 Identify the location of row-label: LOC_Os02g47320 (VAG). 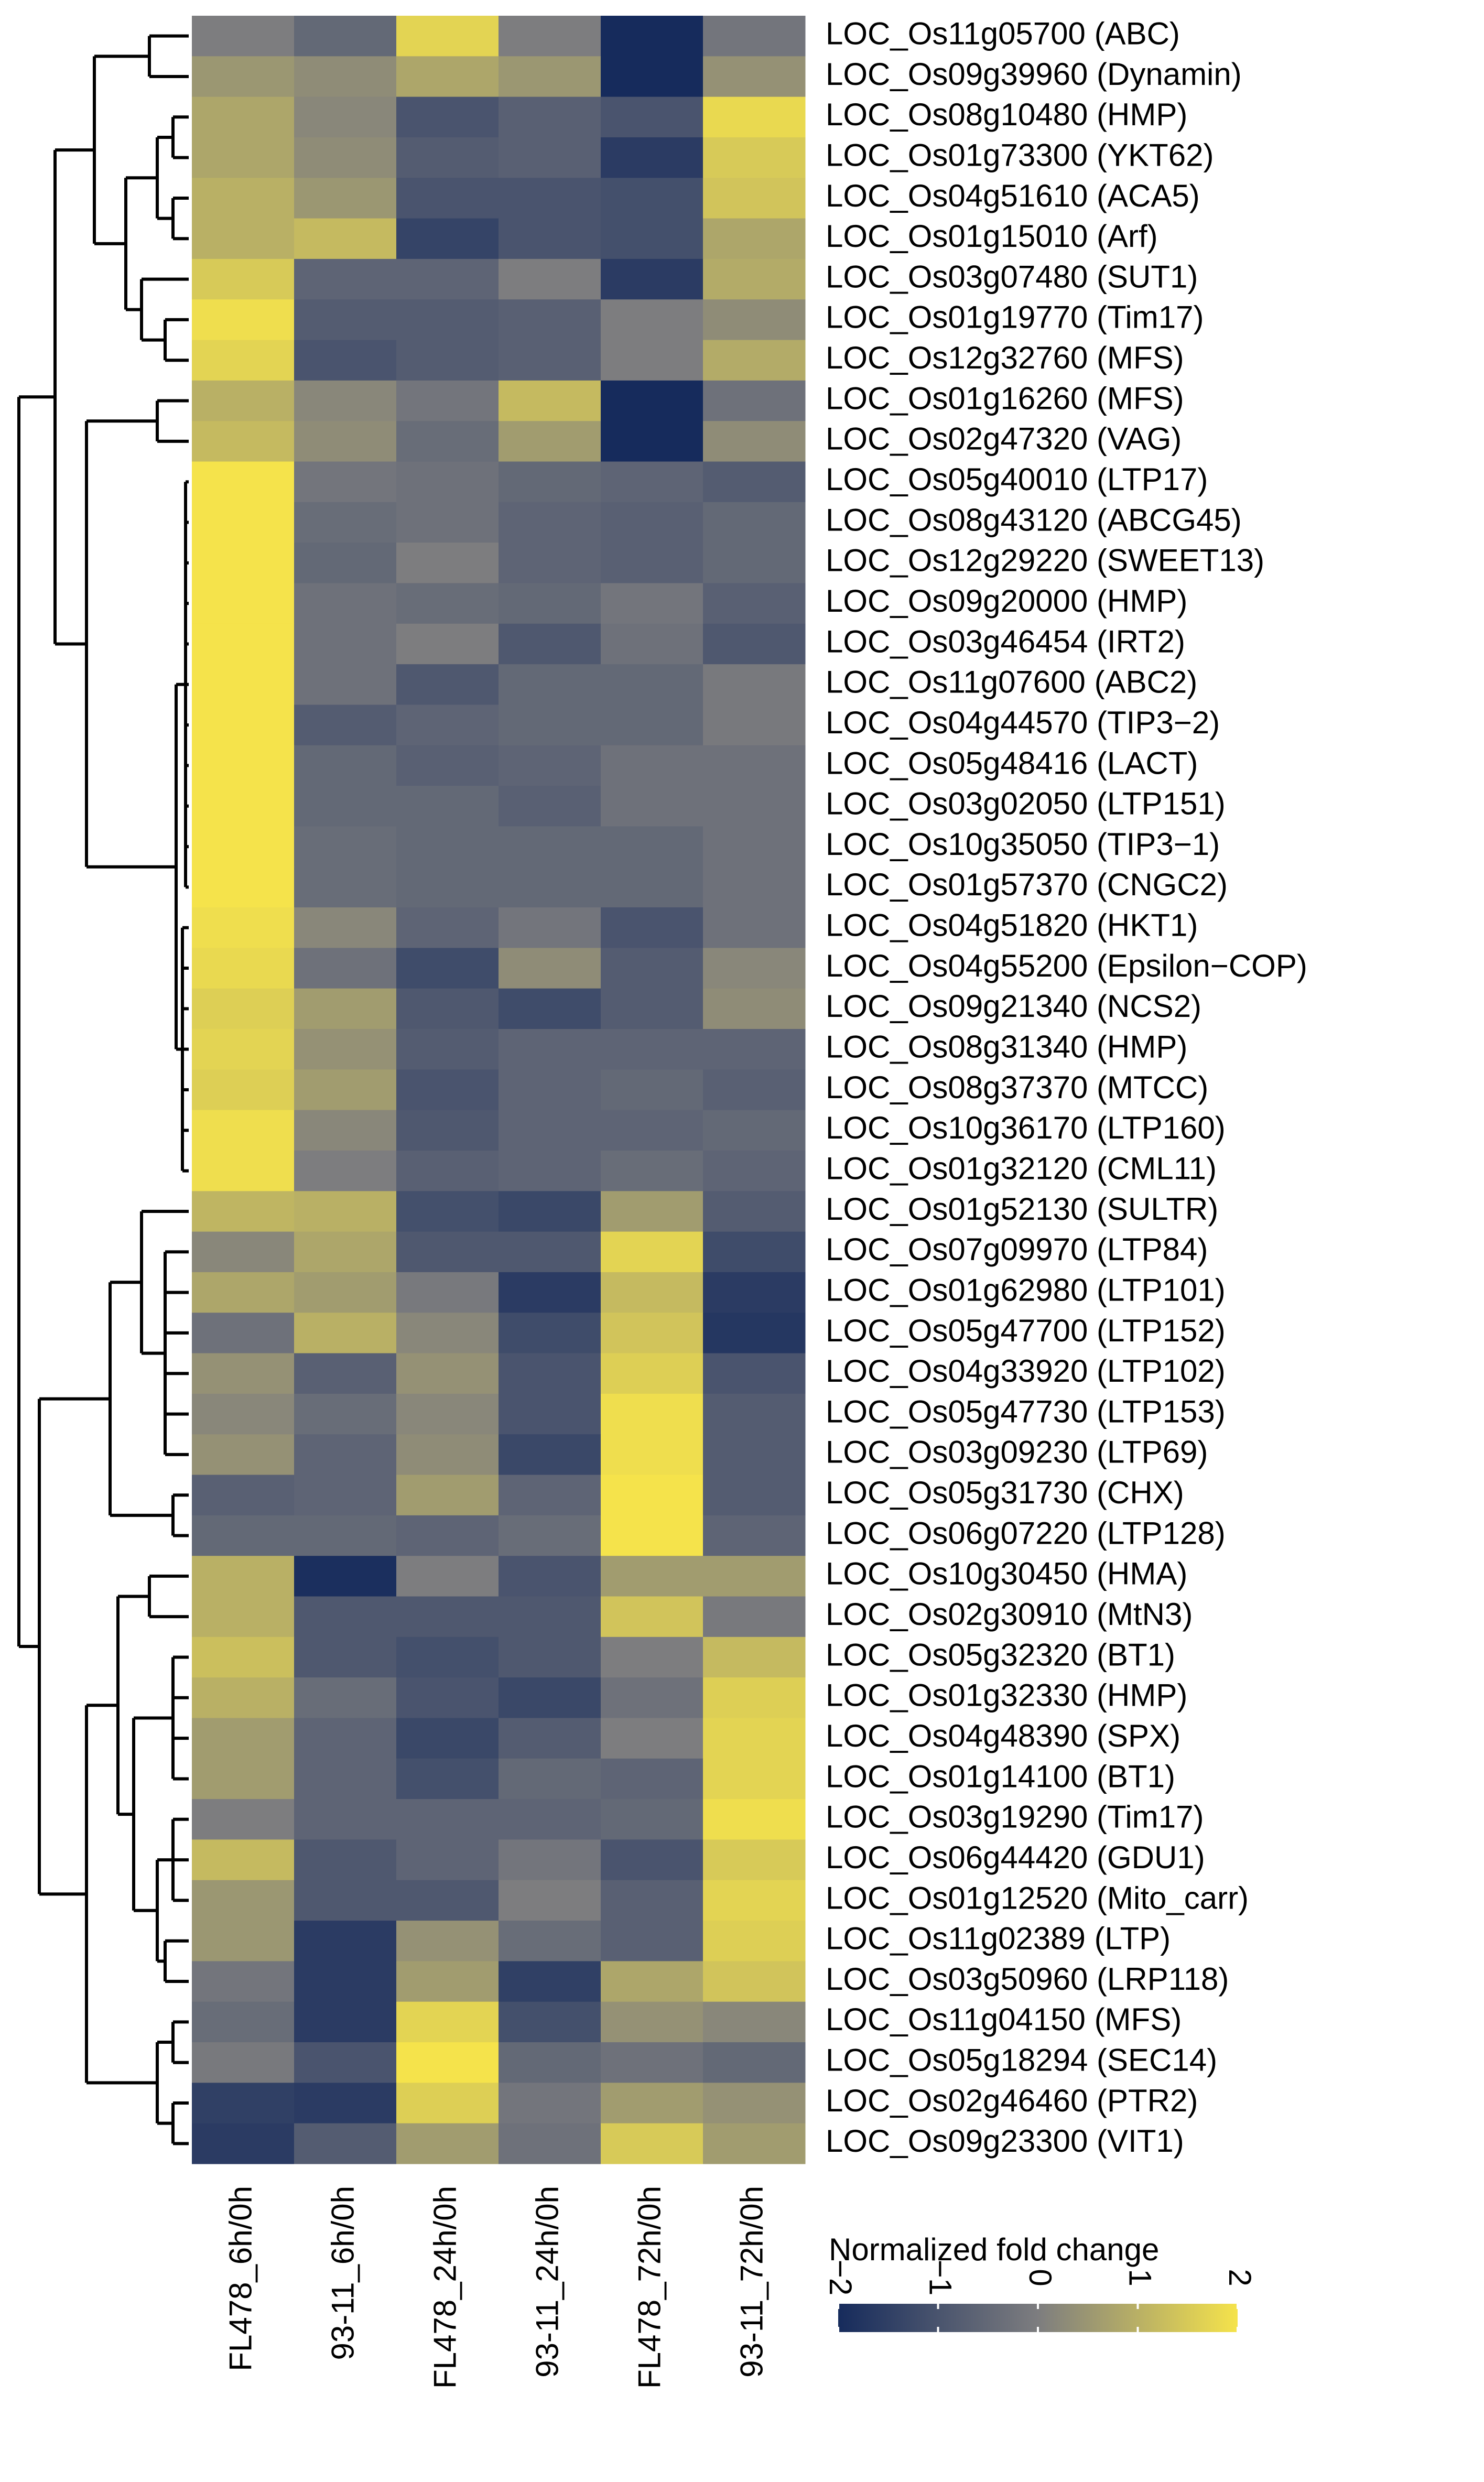
(1004, 439).